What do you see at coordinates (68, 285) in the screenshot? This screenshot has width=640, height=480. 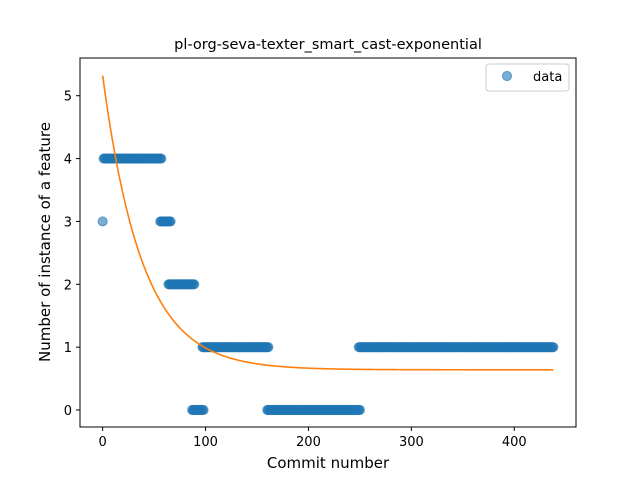 I see `y-tick-label-2: 2` at bounding box center [68, 285].